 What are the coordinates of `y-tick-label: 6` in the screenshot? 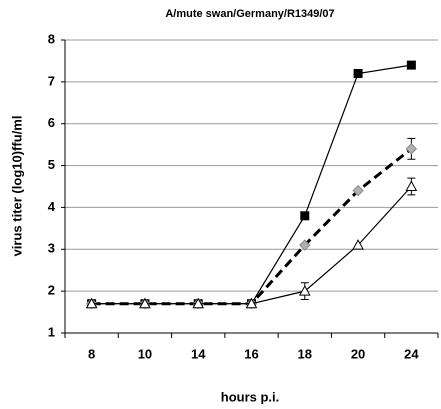 It's located at (51, 122).